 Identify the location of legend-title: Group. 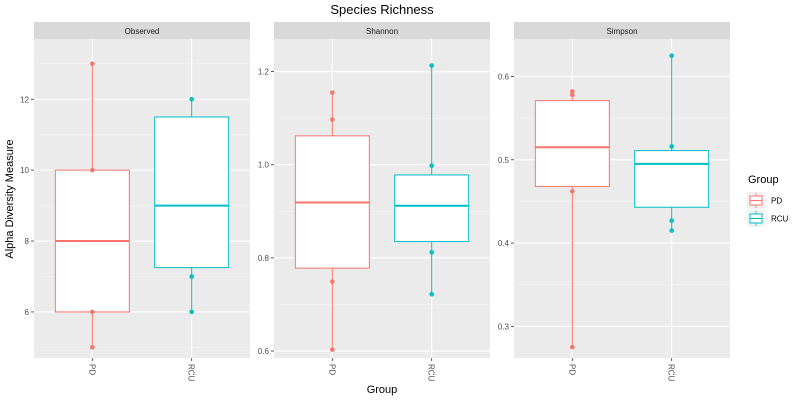
(763, 180).